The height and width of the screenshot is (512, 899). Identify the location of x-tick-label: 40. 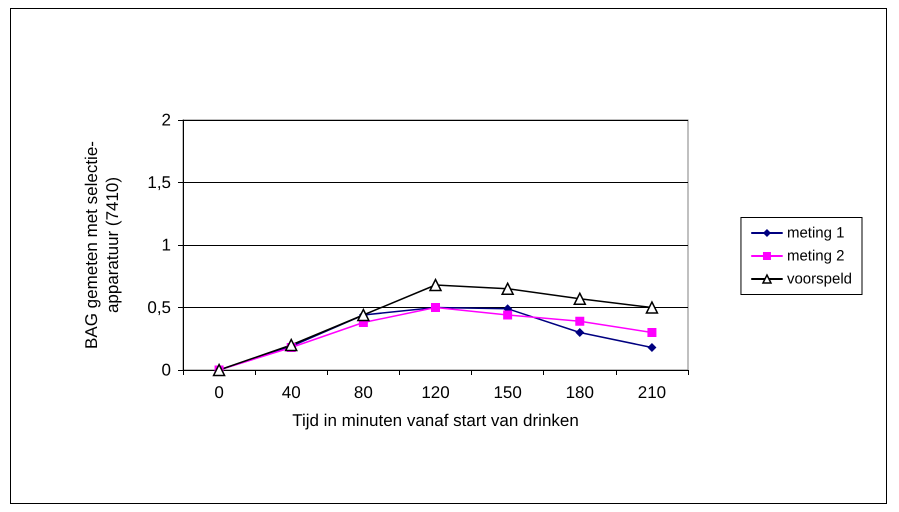
(291, 392).